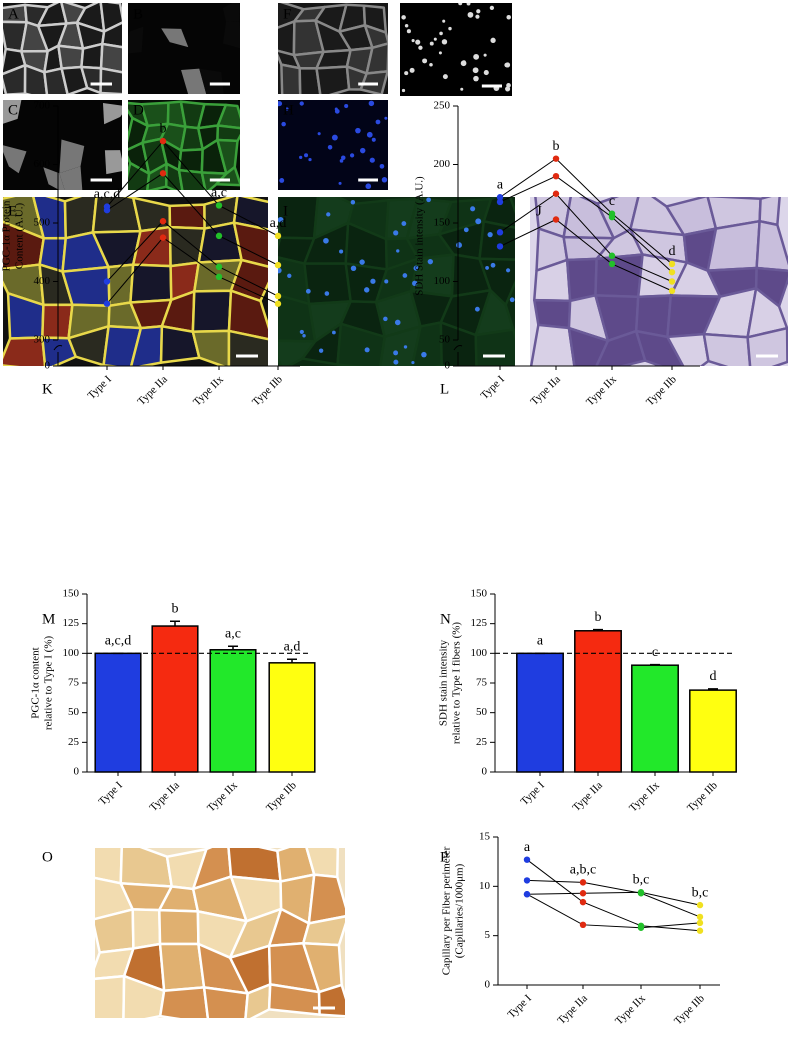  Describe the element at coordinates (442, 223) in the screenshot. I see `y-tick-label: 150` at that location.